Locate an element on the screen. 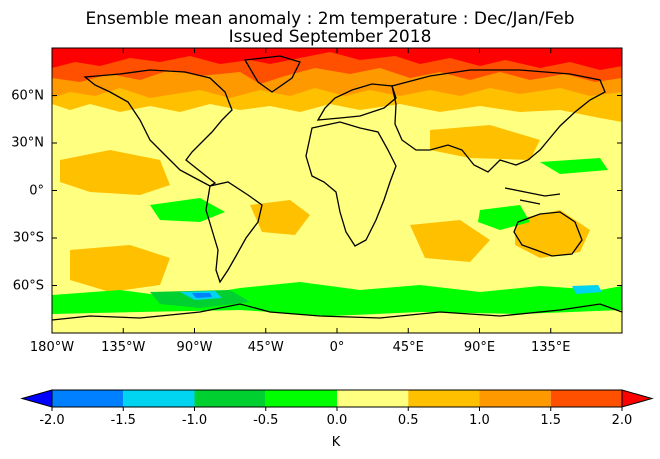  anomaly-region-southpacific-green is located at coordinates (187, 210).